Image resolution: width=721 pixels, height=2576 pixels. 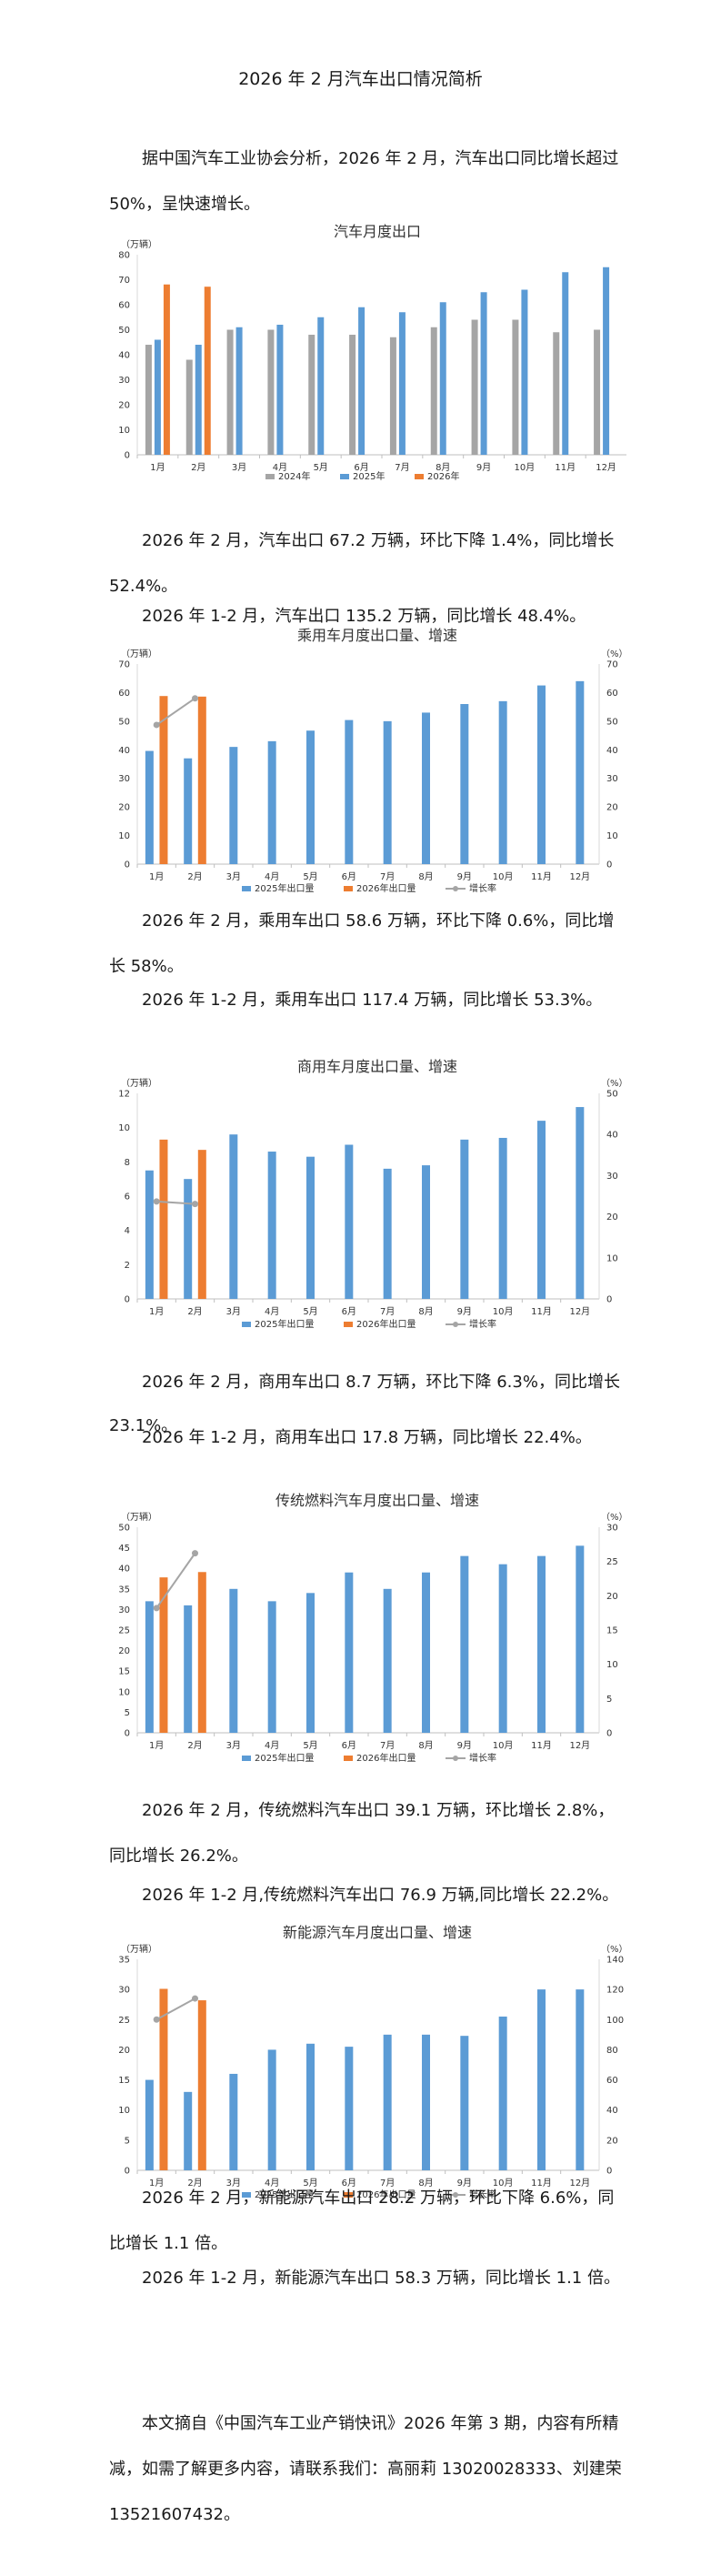 I want to click on chart-title: 汽车月度出口, so click(x=377, y=231).